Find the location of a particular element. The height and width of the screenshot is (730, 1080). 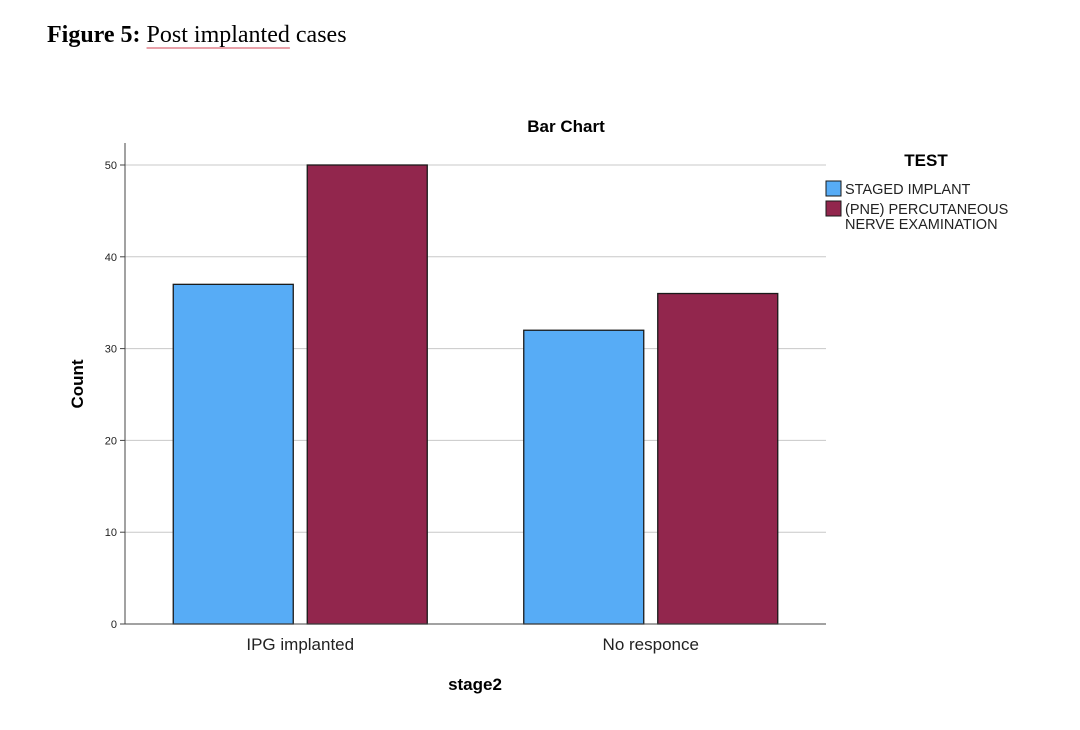

y-axis-label: Count is located at coordinates (77, 383).